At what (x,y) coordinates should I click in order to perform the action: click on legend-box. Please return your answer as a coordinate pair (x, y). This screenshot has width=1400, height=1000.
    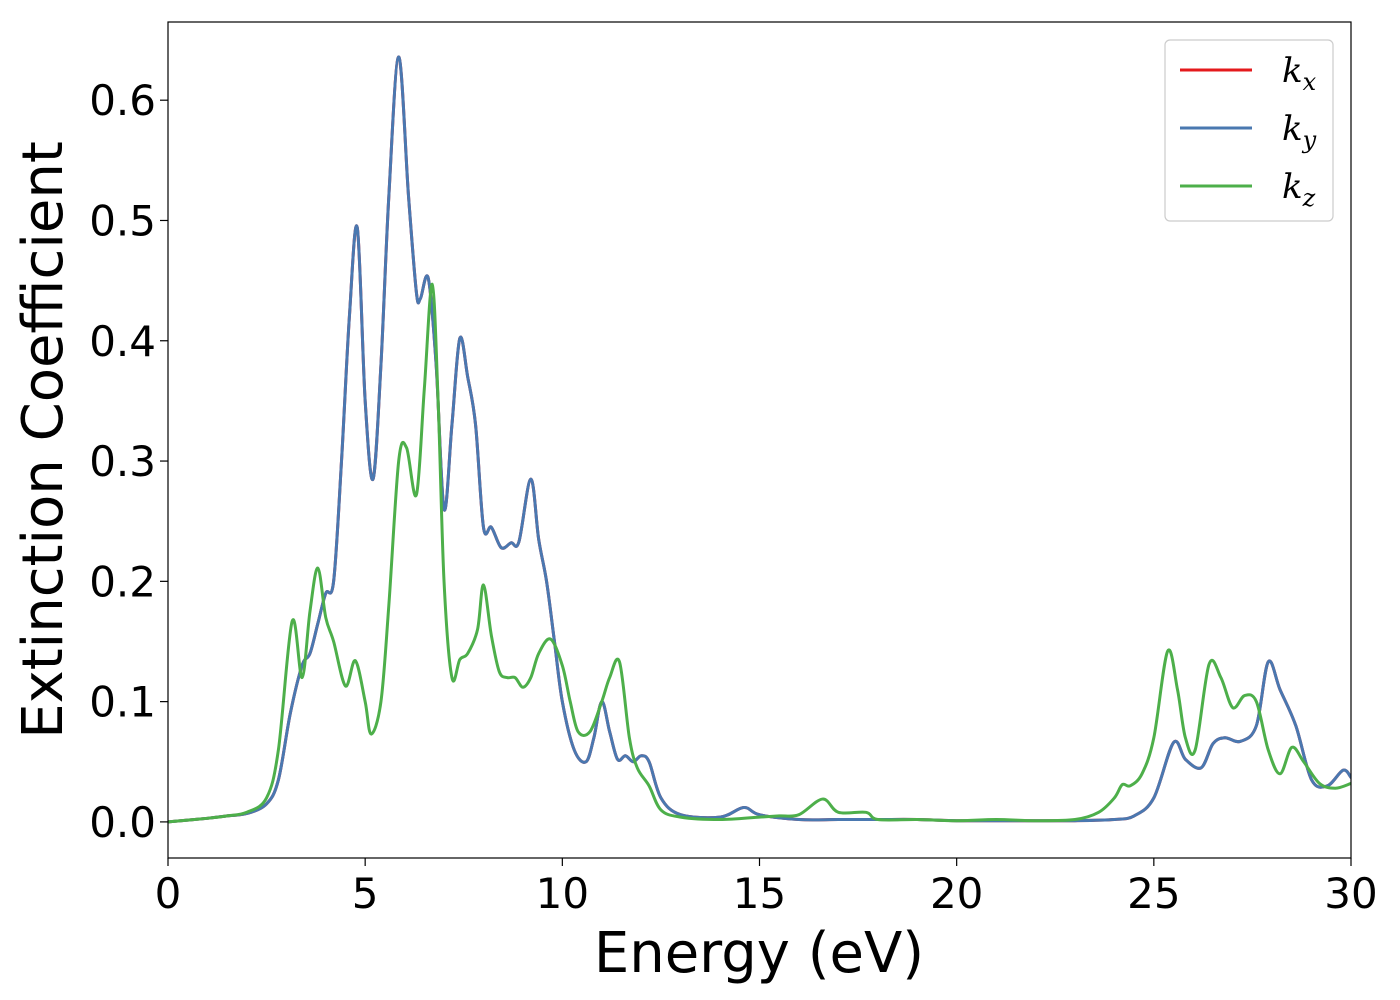
    Looking at the image, I should click on (1249, 130).